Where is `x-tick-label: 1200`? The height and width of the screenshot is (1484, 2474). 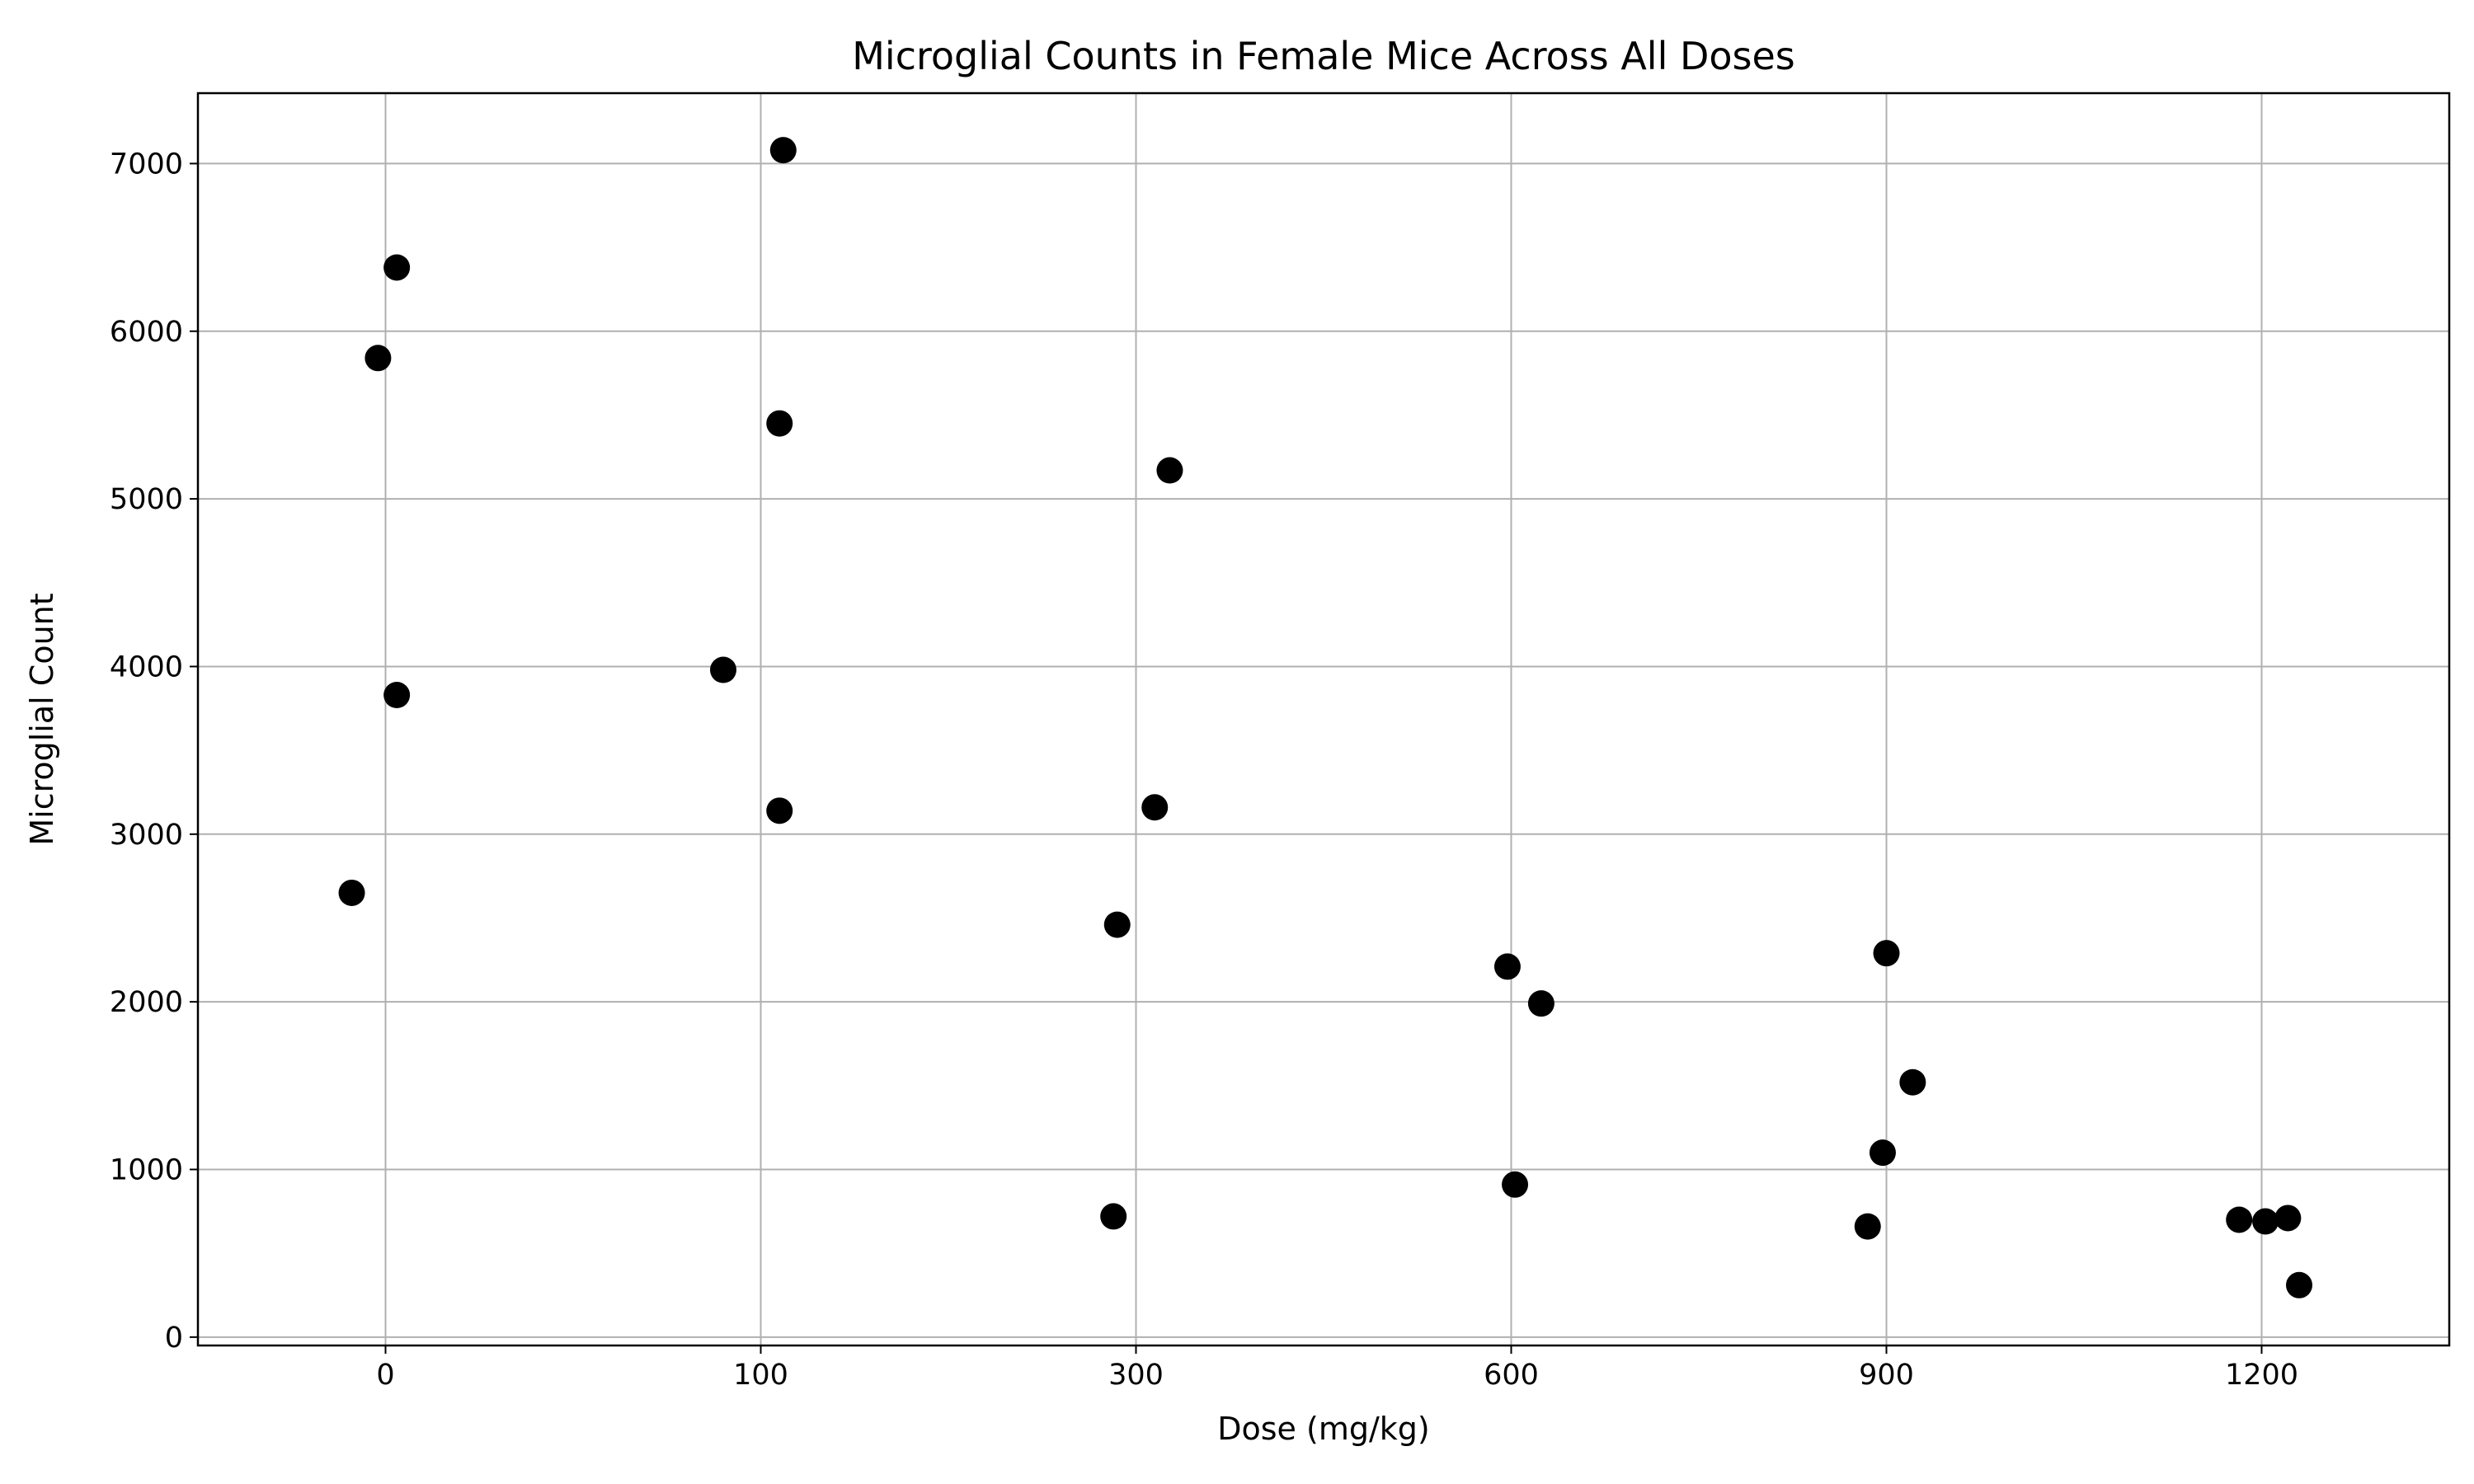 x-tick-label: 1200 is located at coordinates (2261, 1375).